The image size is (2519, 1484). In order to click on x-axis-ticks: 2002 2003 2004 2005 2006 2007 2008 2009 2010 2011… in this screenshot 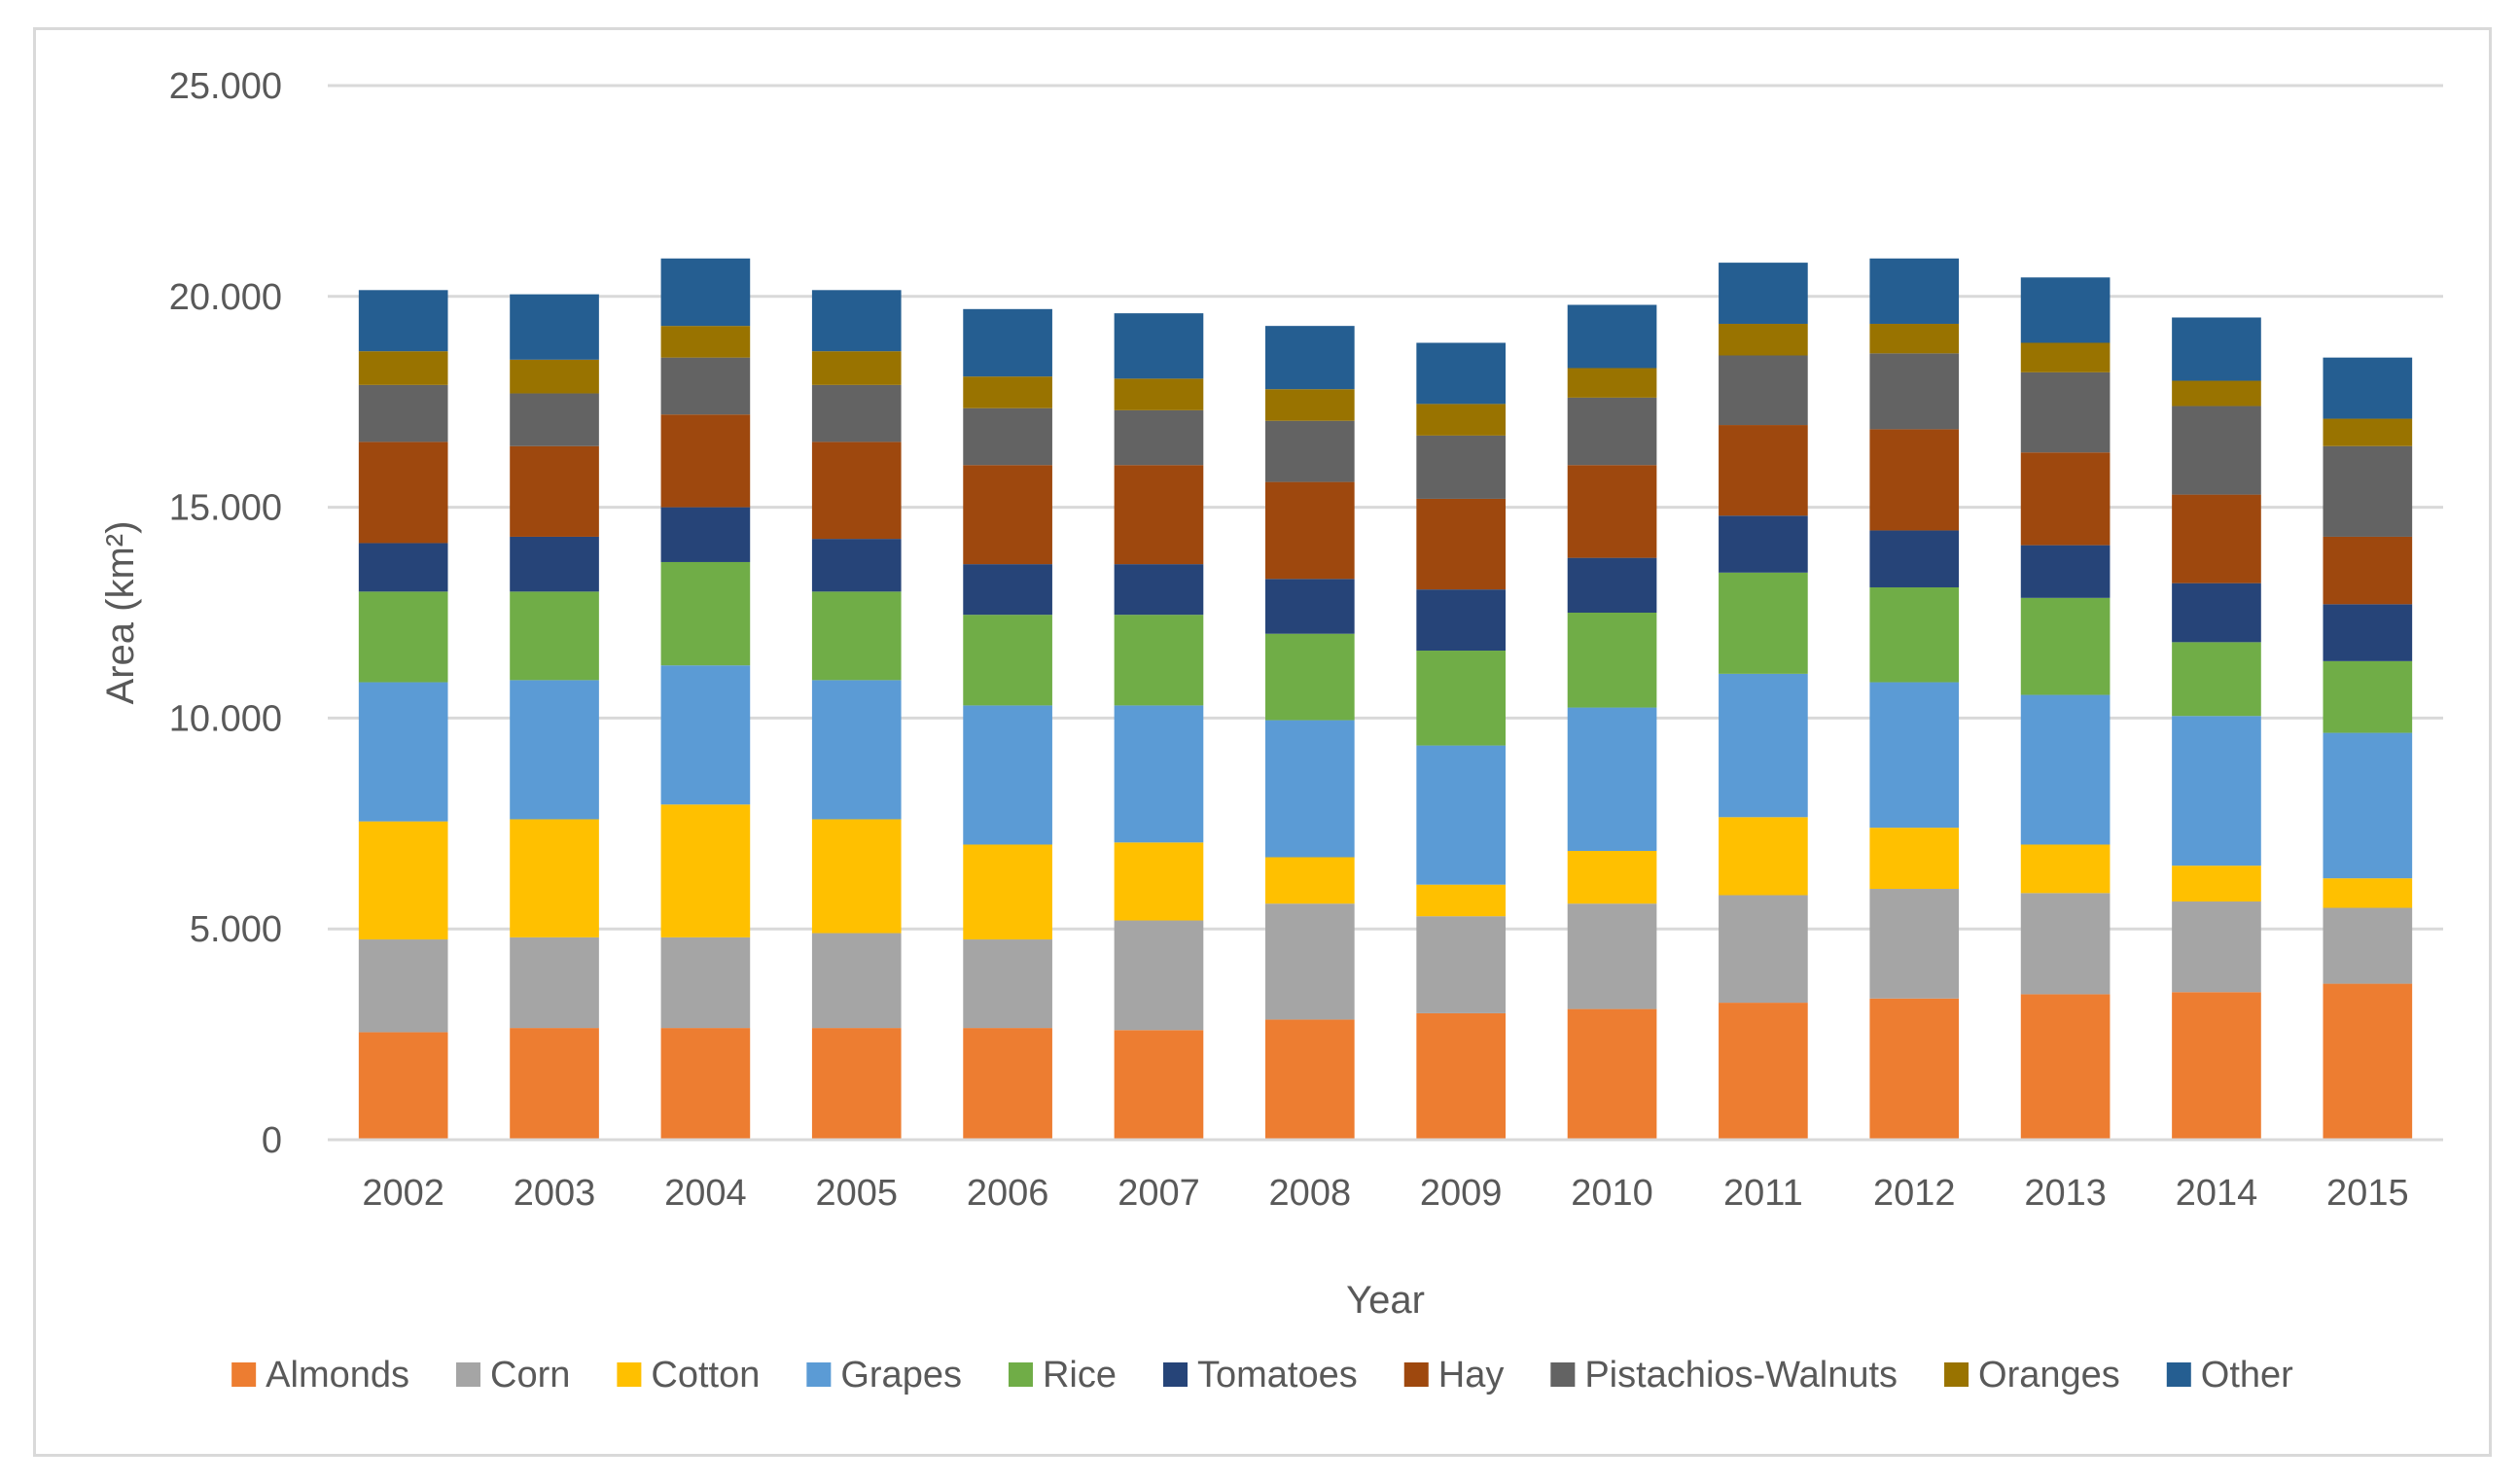, I will do `click(1385, 1194)`.